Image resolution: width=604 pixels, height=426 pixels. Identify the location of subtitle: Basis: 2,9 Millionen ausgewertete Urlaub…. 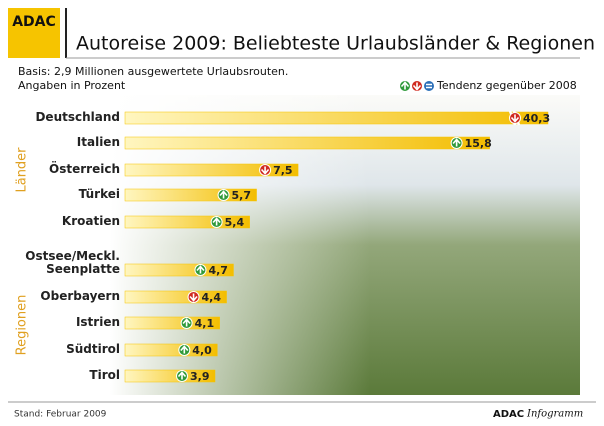
(153, 71).